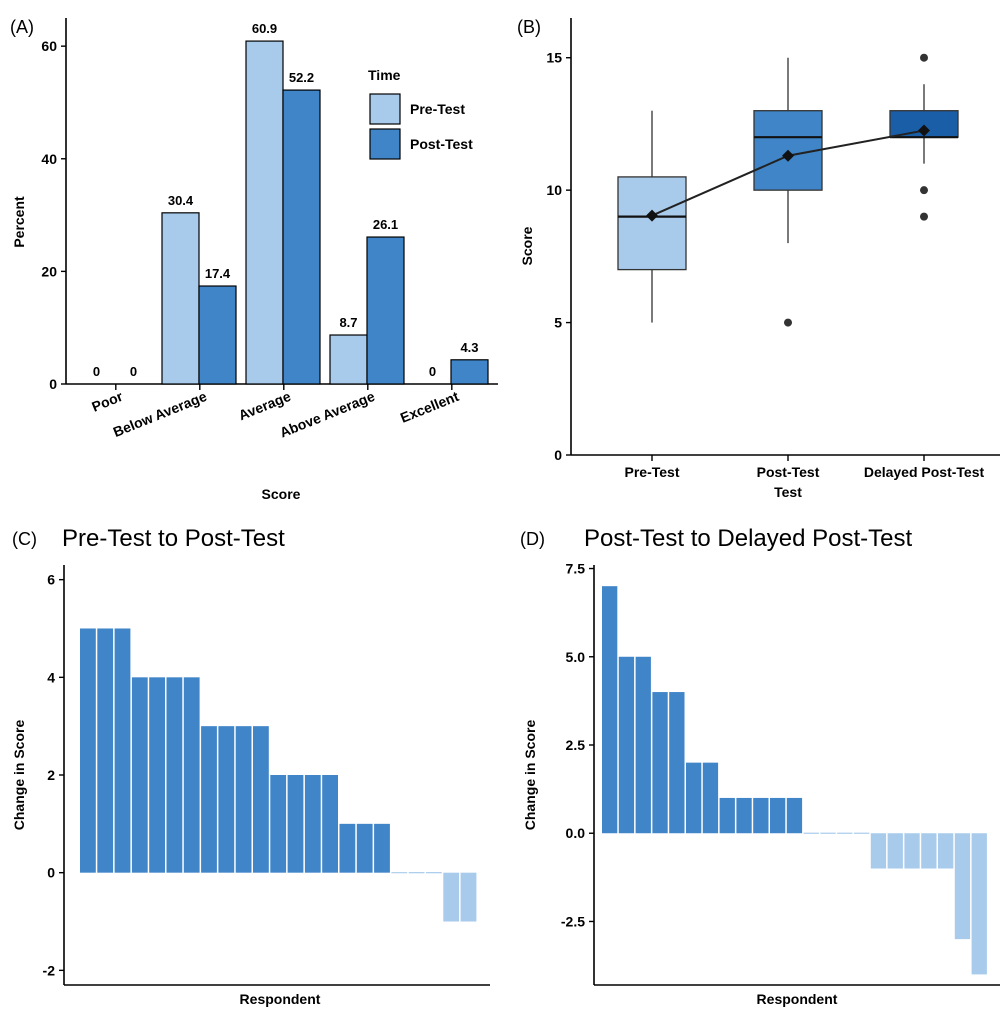  I want to click on panel-a-y-title: Percent, so click(19, 222).